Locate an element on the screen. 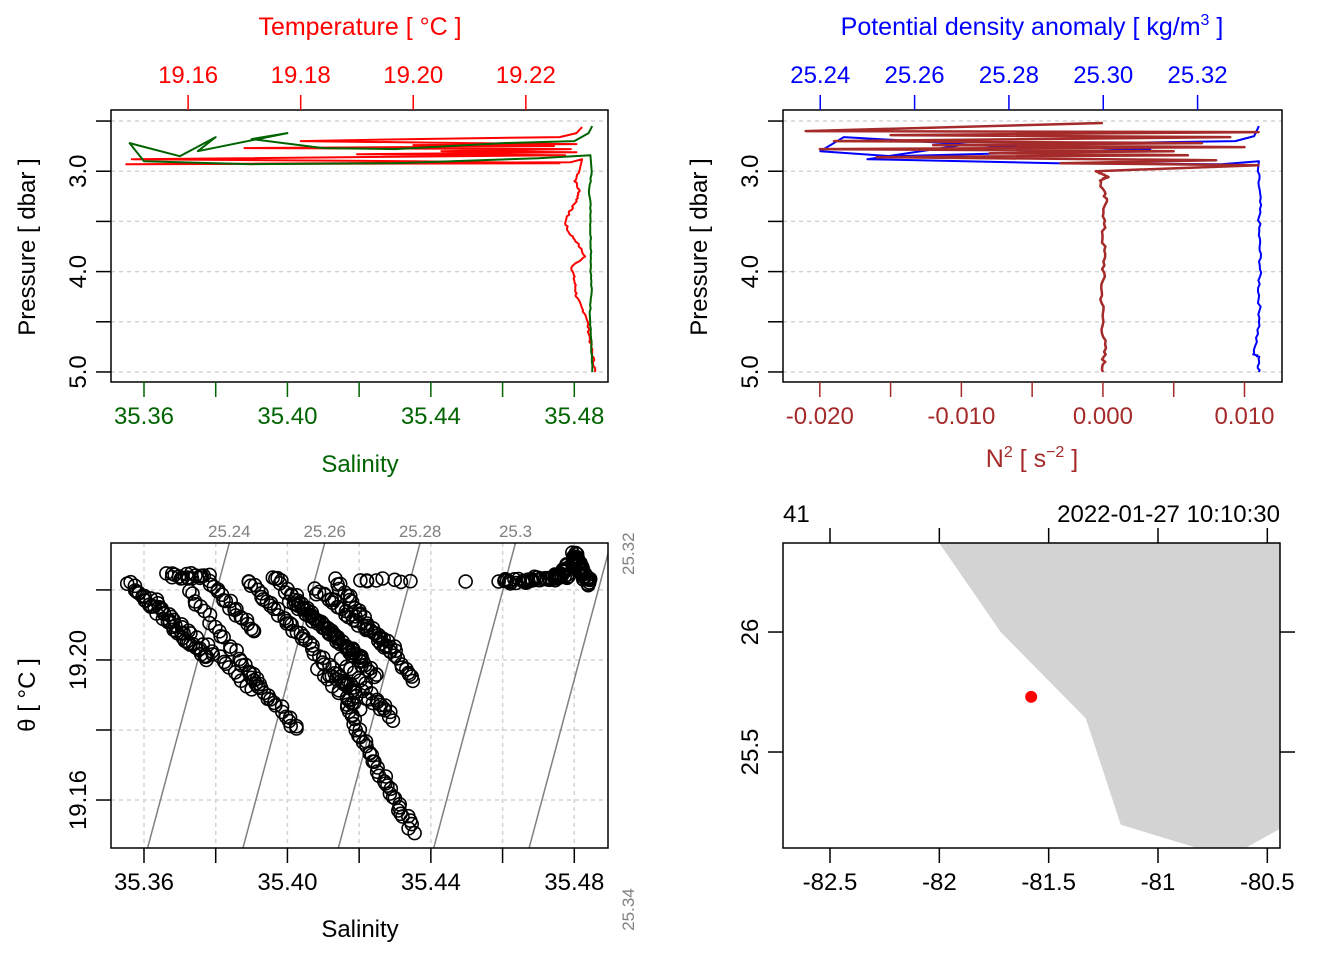 The height and width of the screenshot is (960, 1344). y-tick-label: 19.16 is located at coordinates (78, 800).